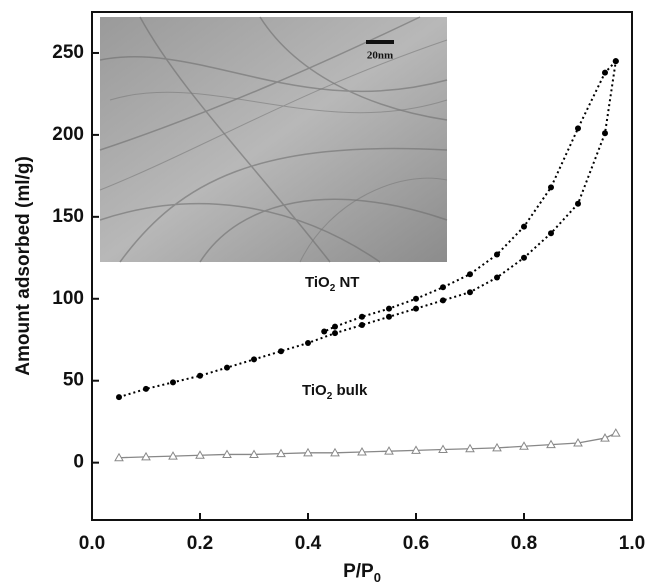 This screenshot has height=588, width=652. I want to click on x-tick-label: 0.6, so click(416, 543).